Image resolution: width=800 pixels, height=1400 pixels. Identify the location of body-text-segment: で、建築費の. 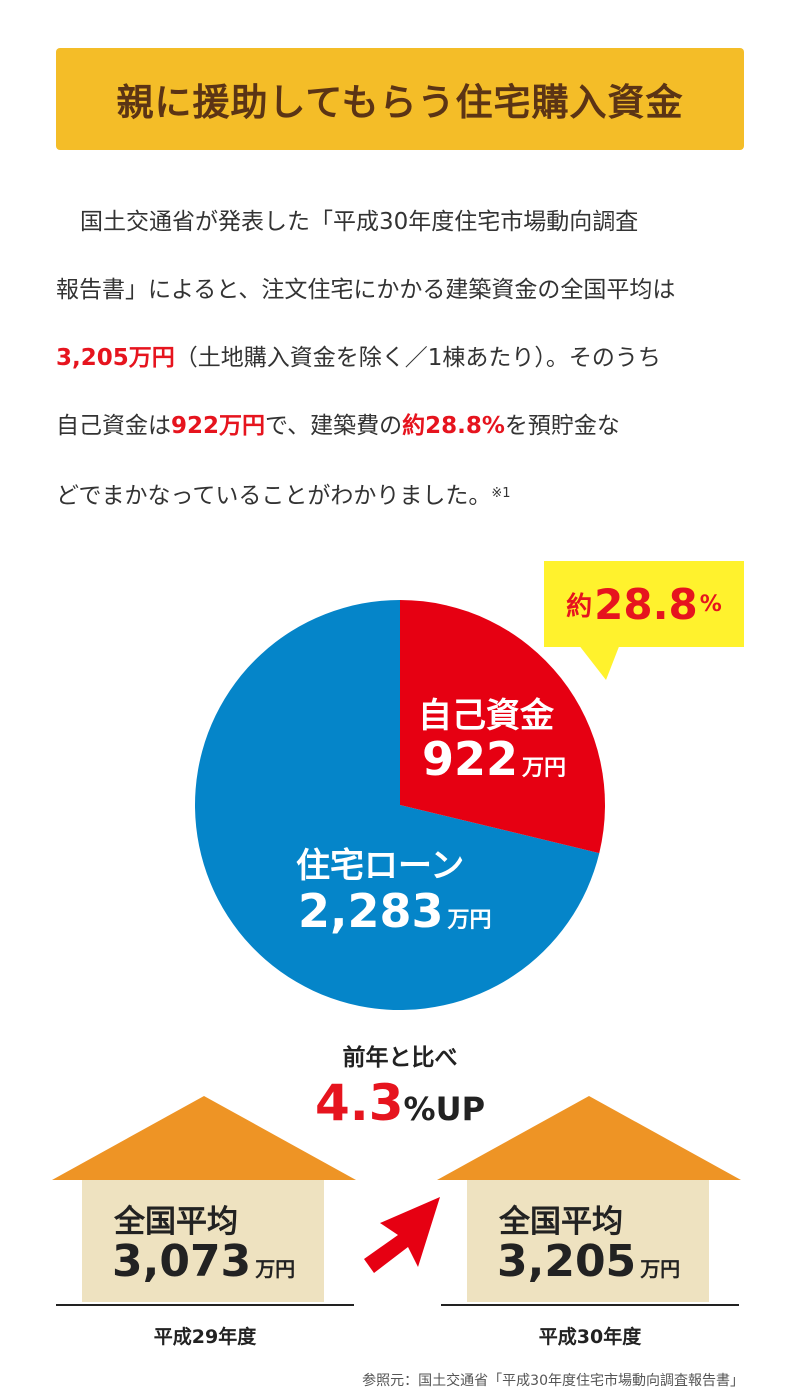
(334, 426).